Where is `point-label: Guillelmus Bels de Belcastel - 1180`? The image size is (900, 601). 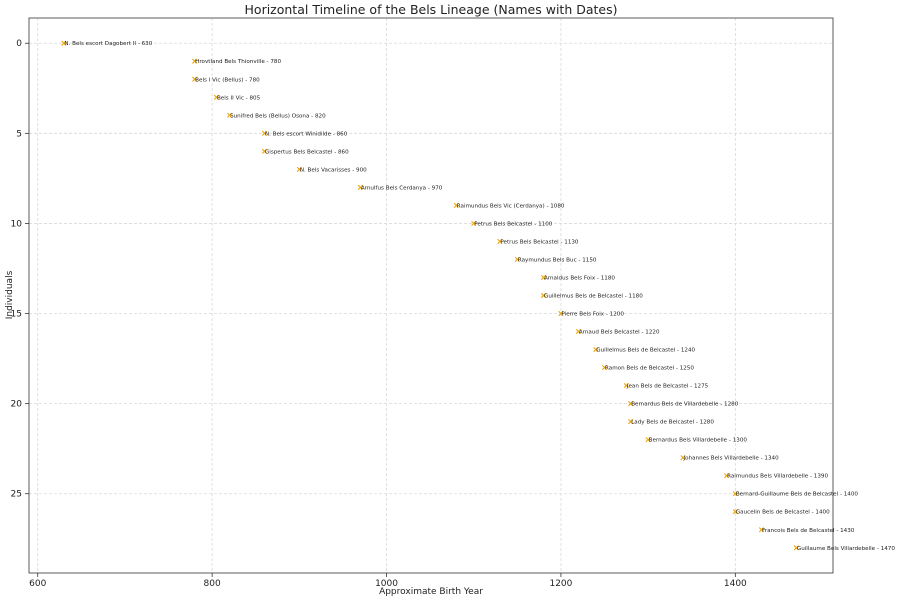
point-label: Guillelmus Bels de Belcastel - 1180 is located at coordinates (593, 297).